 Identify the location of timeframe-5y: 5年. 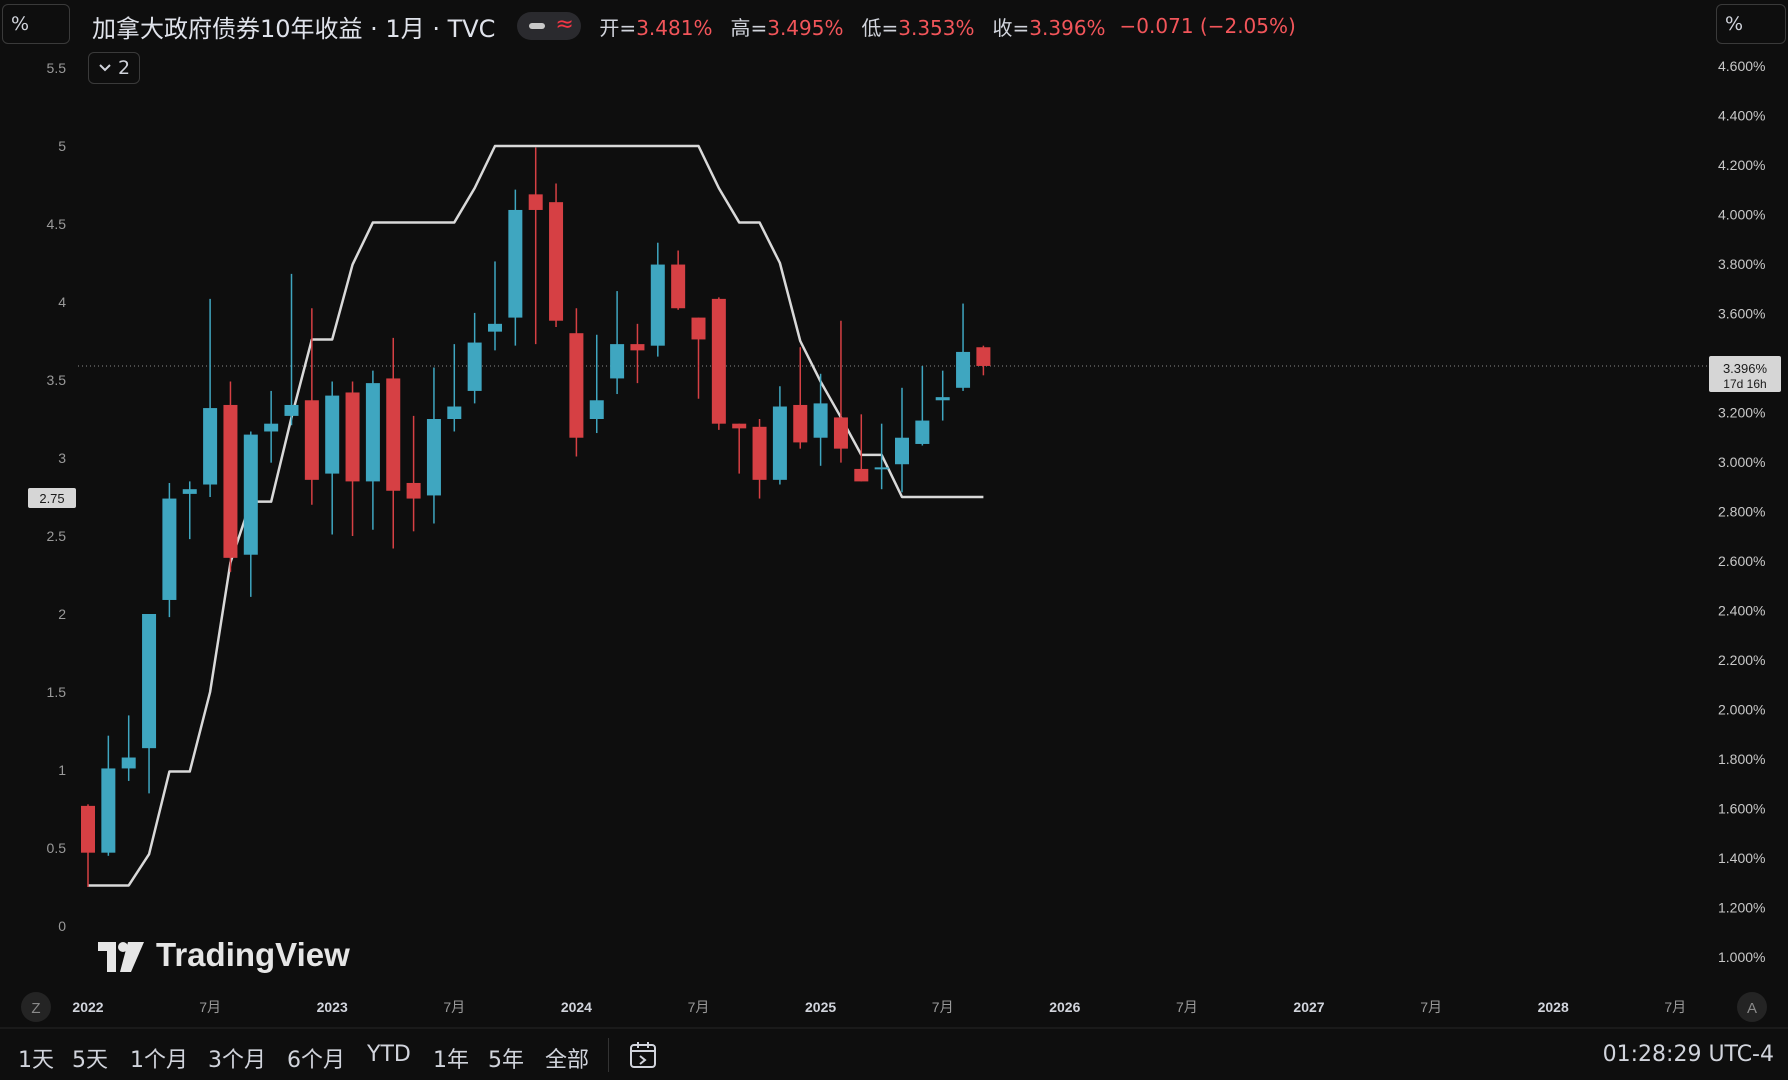
(506, 1060).